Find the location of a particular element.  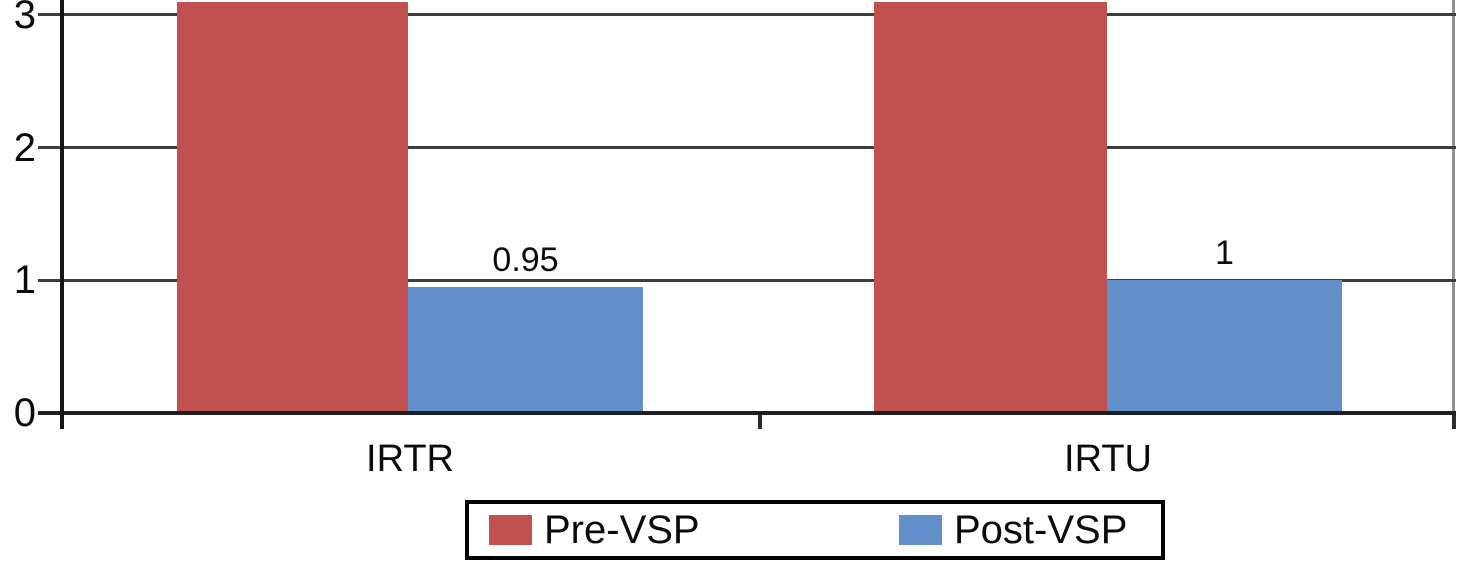

bar-post-vsp-irtr is located at coordinates (525, 350).